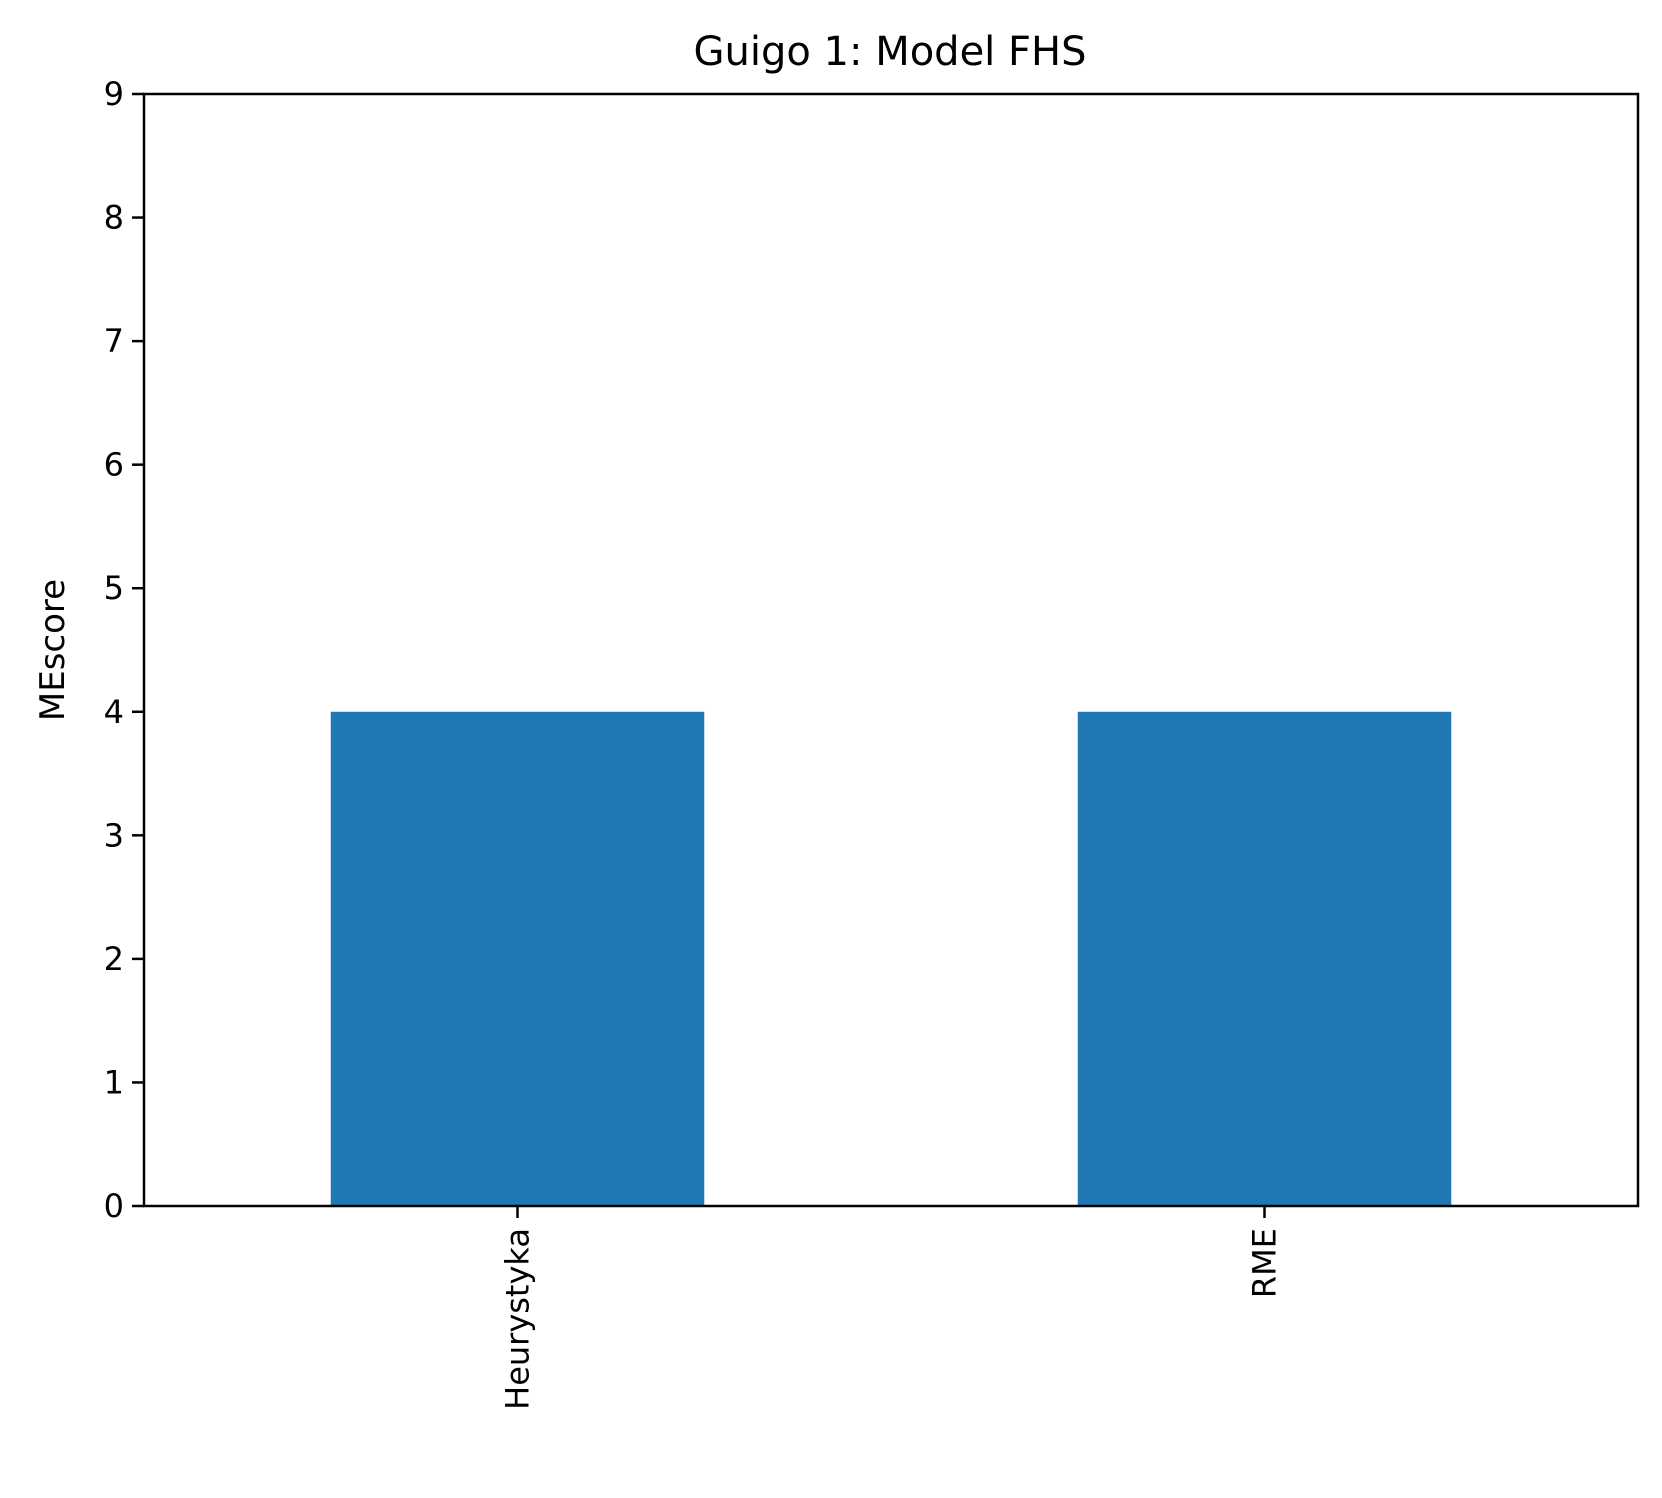 This screenshot has width=1662, height=1498. What do you see at coordinates (114, 835) in the screenshot?
I see `y-tick-label: 3` at bounding box center [114, 835].